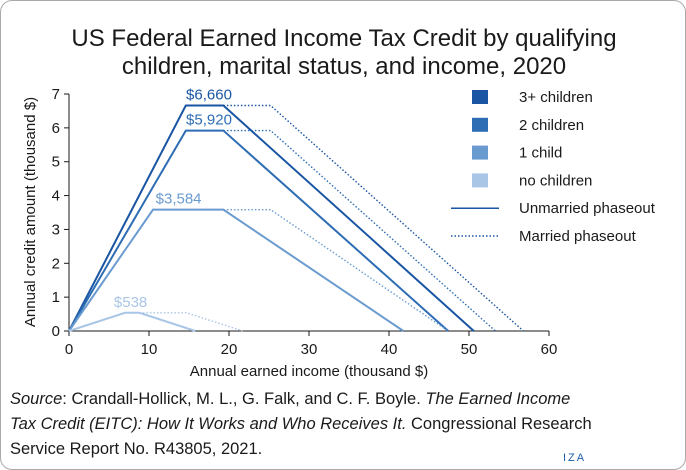 The width and height of the screenshot is (686, 470). What do you see at coordinates (191, 322) in the screenshot?
I see `series-3-married-line` at bounding box center [191, 322].